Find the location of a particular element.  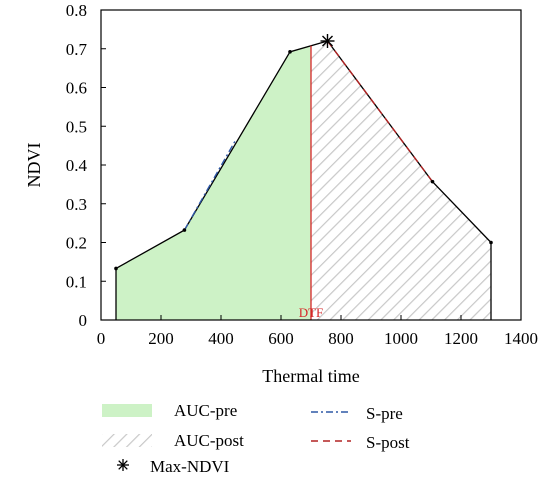

legend-label-auc-pre: AUC-pre is located at coordinates (205, 410).